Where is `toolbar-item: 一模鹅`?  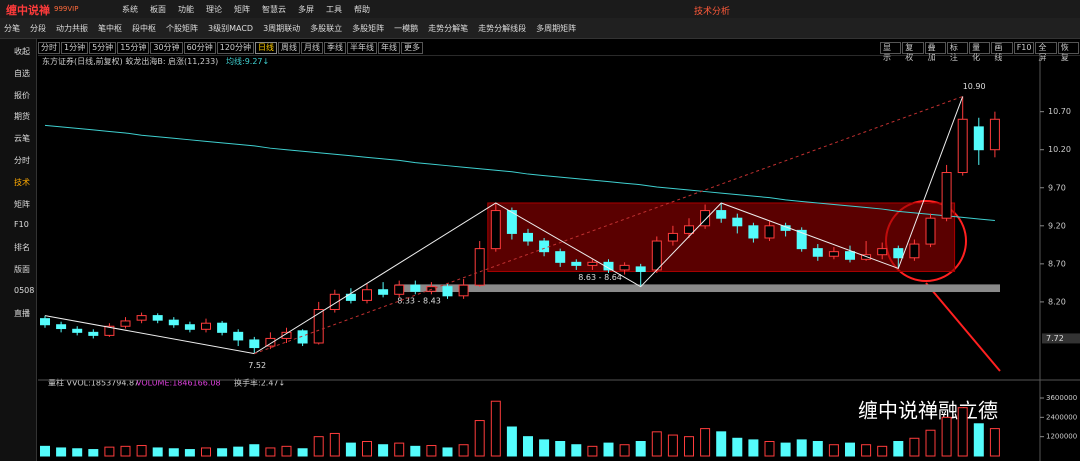 toolbar-item: 一模鹅 is located at coordinates (406, 28).